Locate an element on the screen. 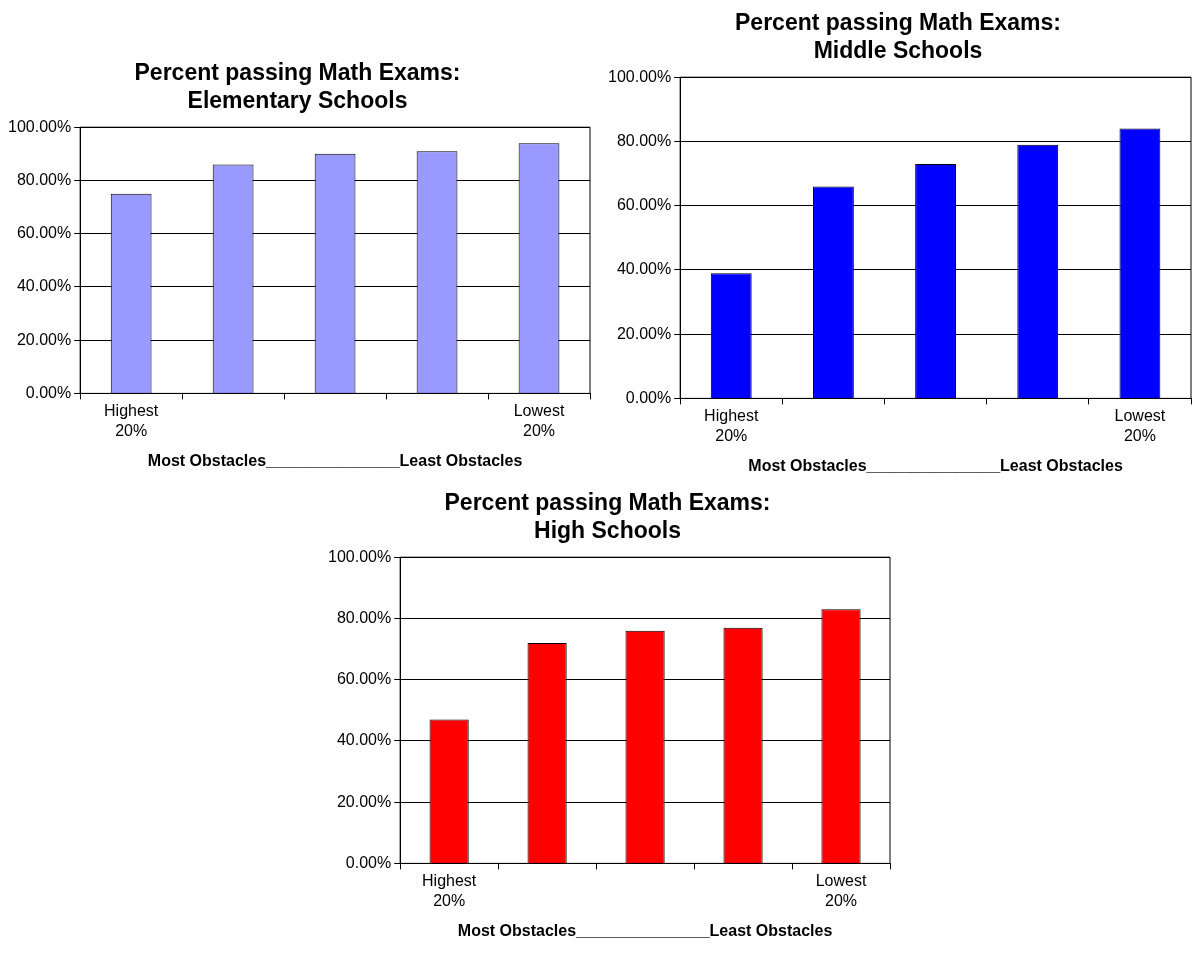 The image size is (1201, 954). text: Middle Schools is located at coordinates (898, 49).